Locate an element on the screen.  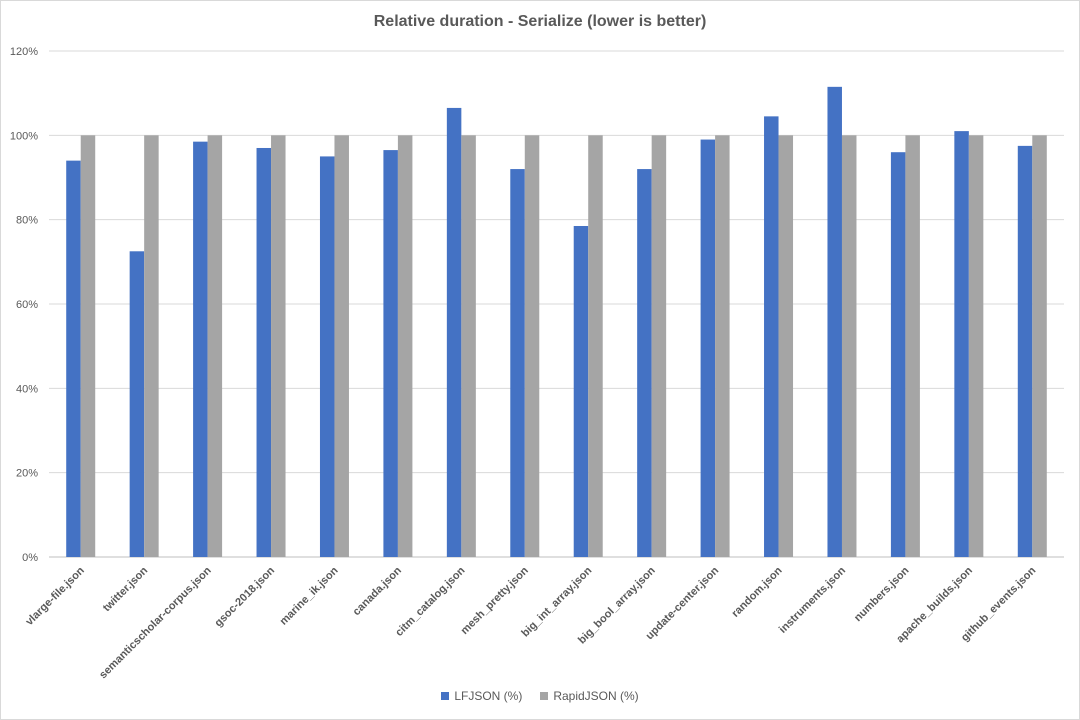
x-tick-label: twitter.json is located at coordinates (126, 589).